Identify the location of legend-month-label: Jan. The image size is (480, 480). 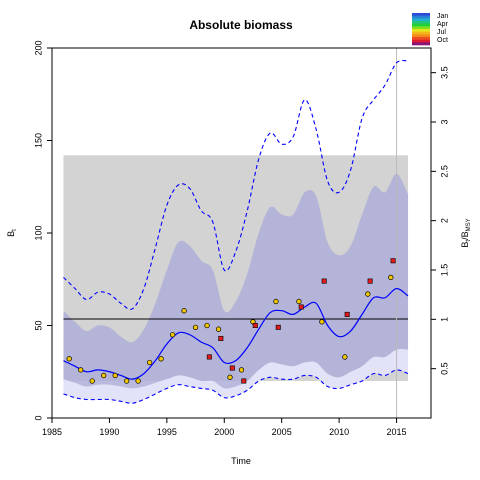
(442, 16).